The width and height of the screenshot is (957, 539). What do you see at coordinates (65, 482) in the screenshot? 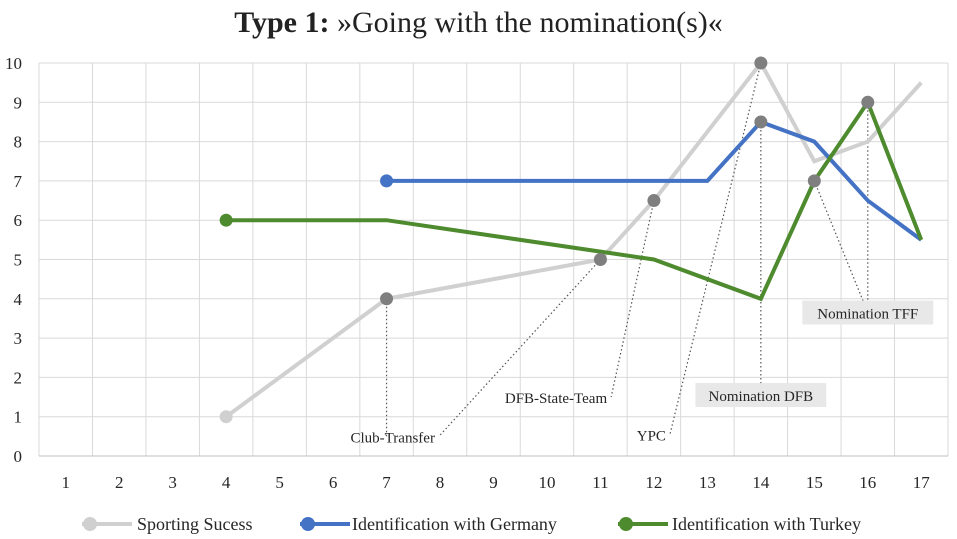
I see `x-tick-label: 1` at bounding box center [65, 482].